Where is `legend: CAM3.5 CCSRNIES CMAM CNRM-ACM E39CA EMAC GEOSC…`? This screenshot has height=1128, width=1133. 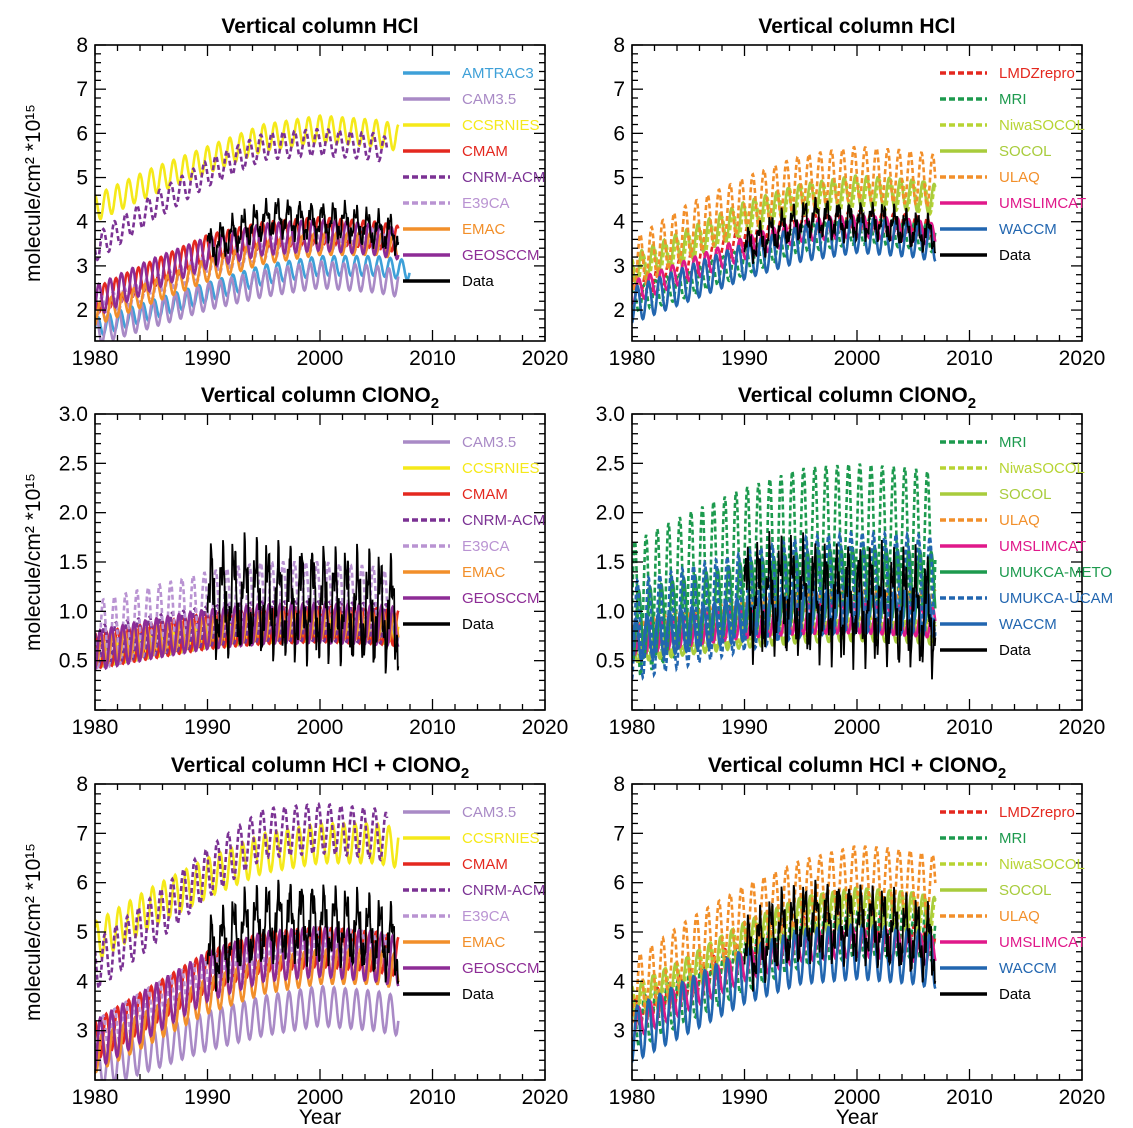
legend: CAM3.5 CCSRNIES CMAM CNRM-ACM E39CA EMAC GEOSC… is located at coordinates (474, 533).